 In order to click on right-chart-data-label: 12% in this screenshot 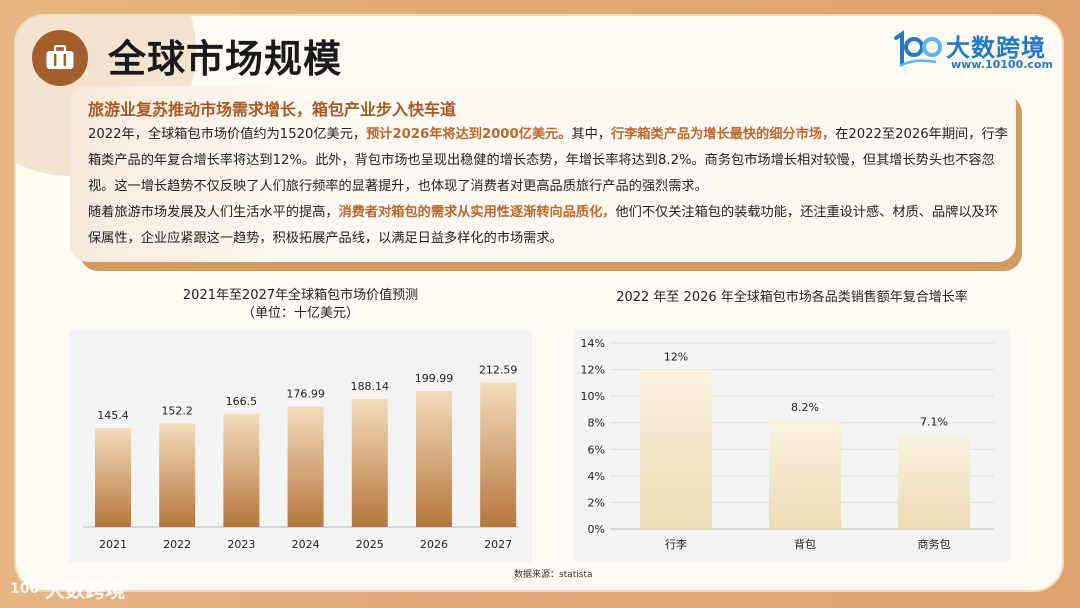, I will do `click(676, 357)`.